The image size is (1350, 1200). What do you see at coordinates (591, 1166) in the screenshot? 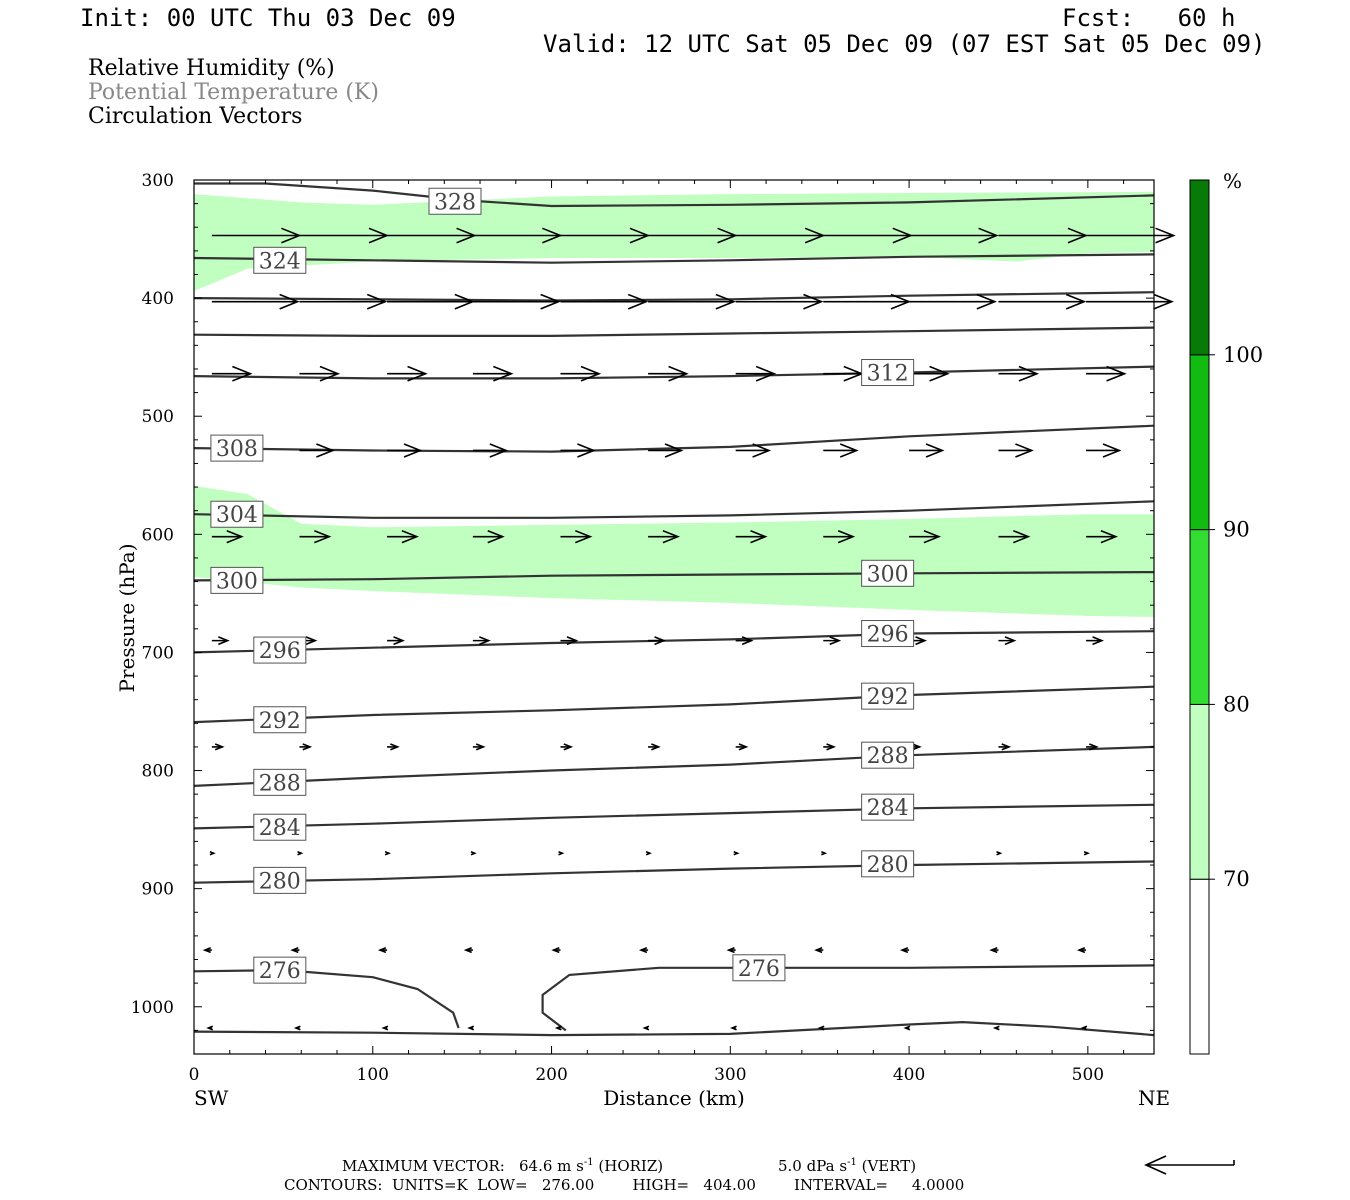
I see `max-vector-horiz: 64.6 m s-1 (HORIZ)` at bounding box center [591, 1166].